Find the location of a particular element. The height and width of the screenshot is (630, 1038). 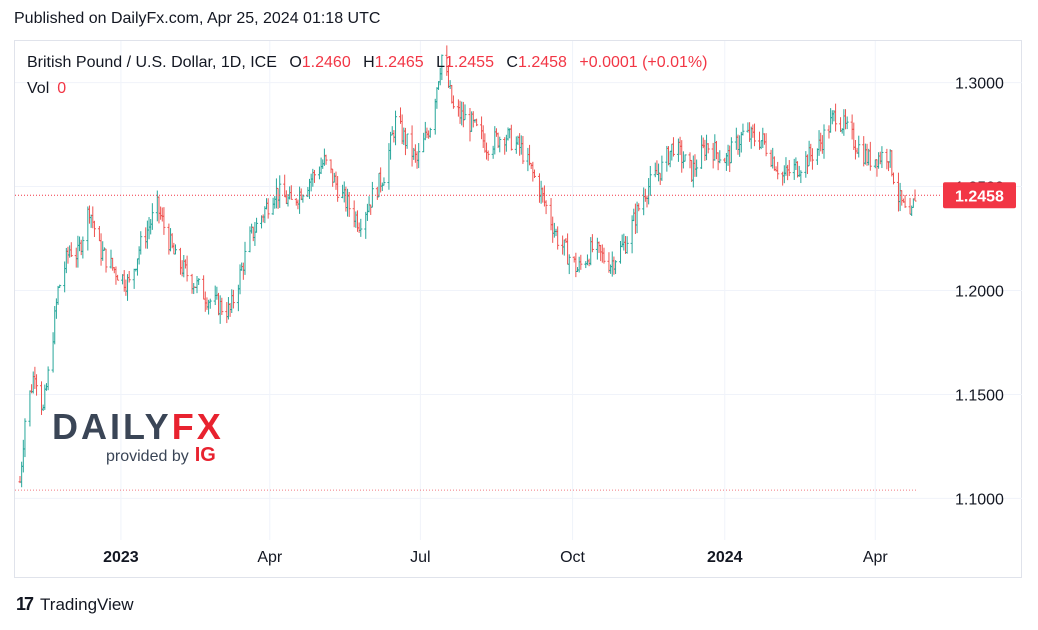

symbol-name: British Pound / U.S. Dollar, 1D, ICE is located at coordinates (152, 62).